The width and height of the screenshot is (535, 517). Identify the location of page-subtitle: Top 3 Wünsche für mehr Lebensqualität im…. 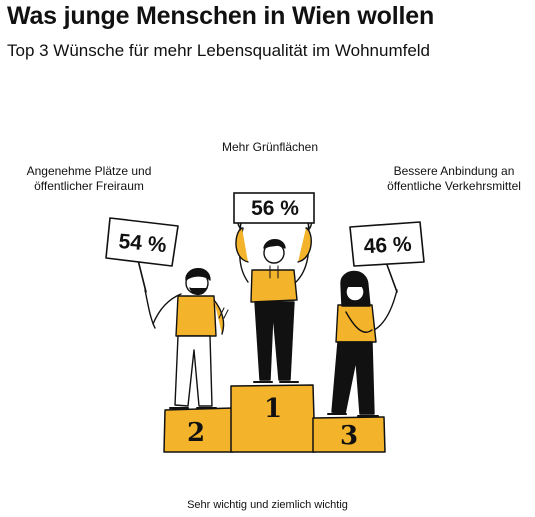
(219, 50).